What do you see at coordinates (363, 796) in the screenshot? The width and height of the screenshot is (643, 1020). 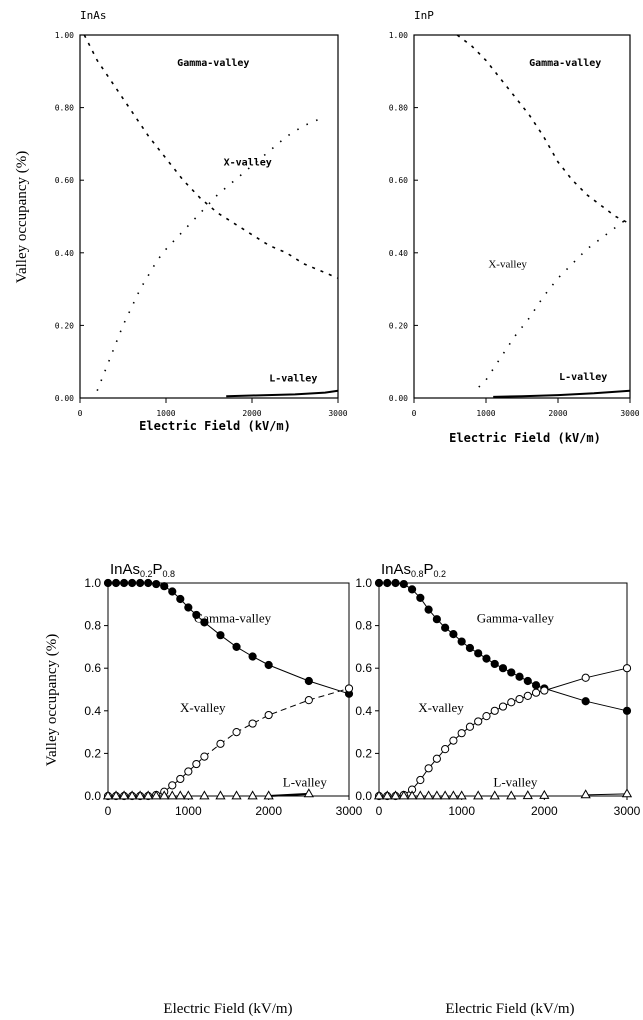 I see `y-tick-label: 0.0` at bounding box center [363, 796].